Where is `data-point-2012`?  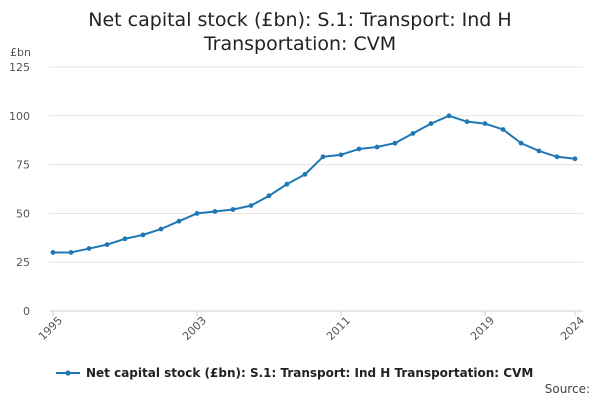 data-point-2012 is located at coordinates (359, 149).